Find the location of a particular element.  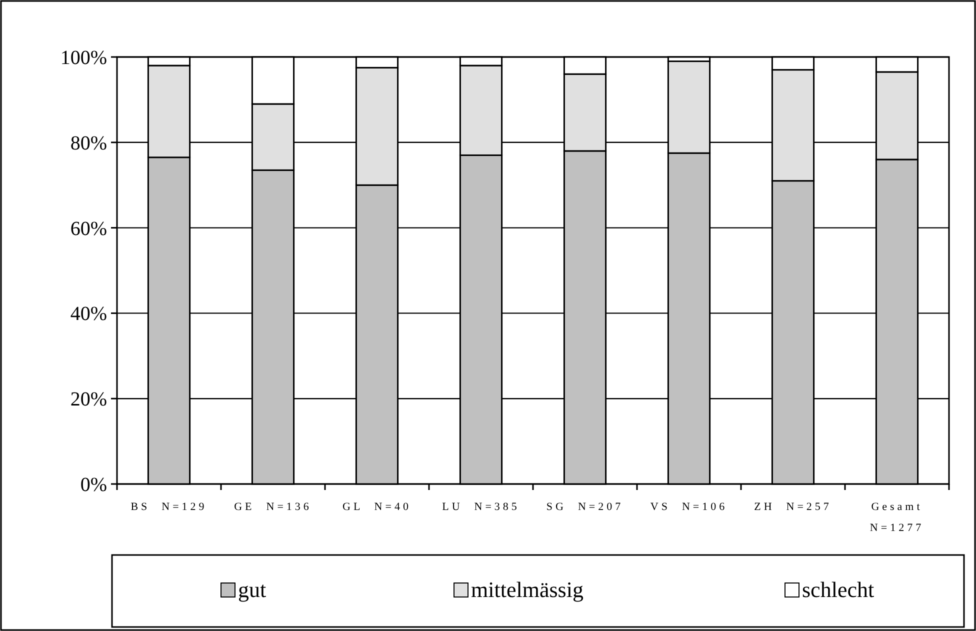

legend-label: schlecht is located at coordinates (838, 589).